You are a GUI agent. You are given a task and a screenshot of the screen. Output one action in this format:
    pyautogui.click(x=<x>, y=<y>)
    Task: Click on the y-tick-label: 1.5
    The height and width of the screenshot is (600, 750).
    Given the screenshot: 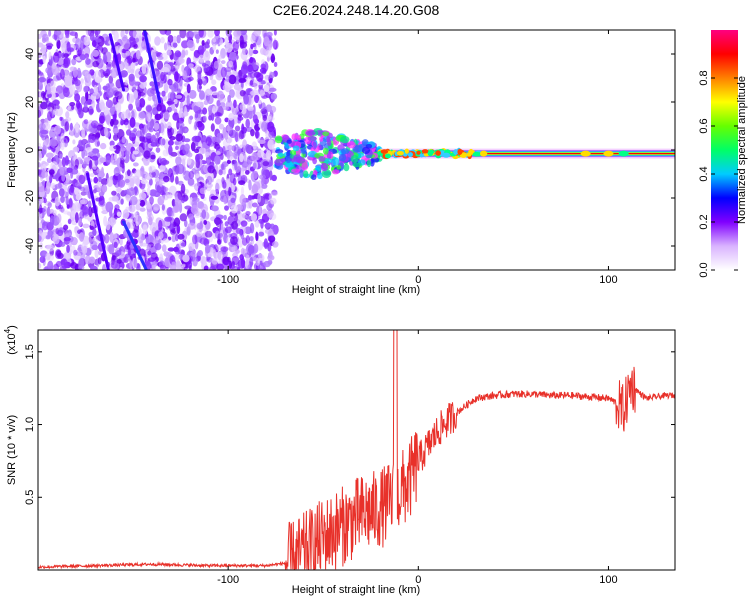 What is the action you would take?
    pyautogui.click(x=30, y=351)
    